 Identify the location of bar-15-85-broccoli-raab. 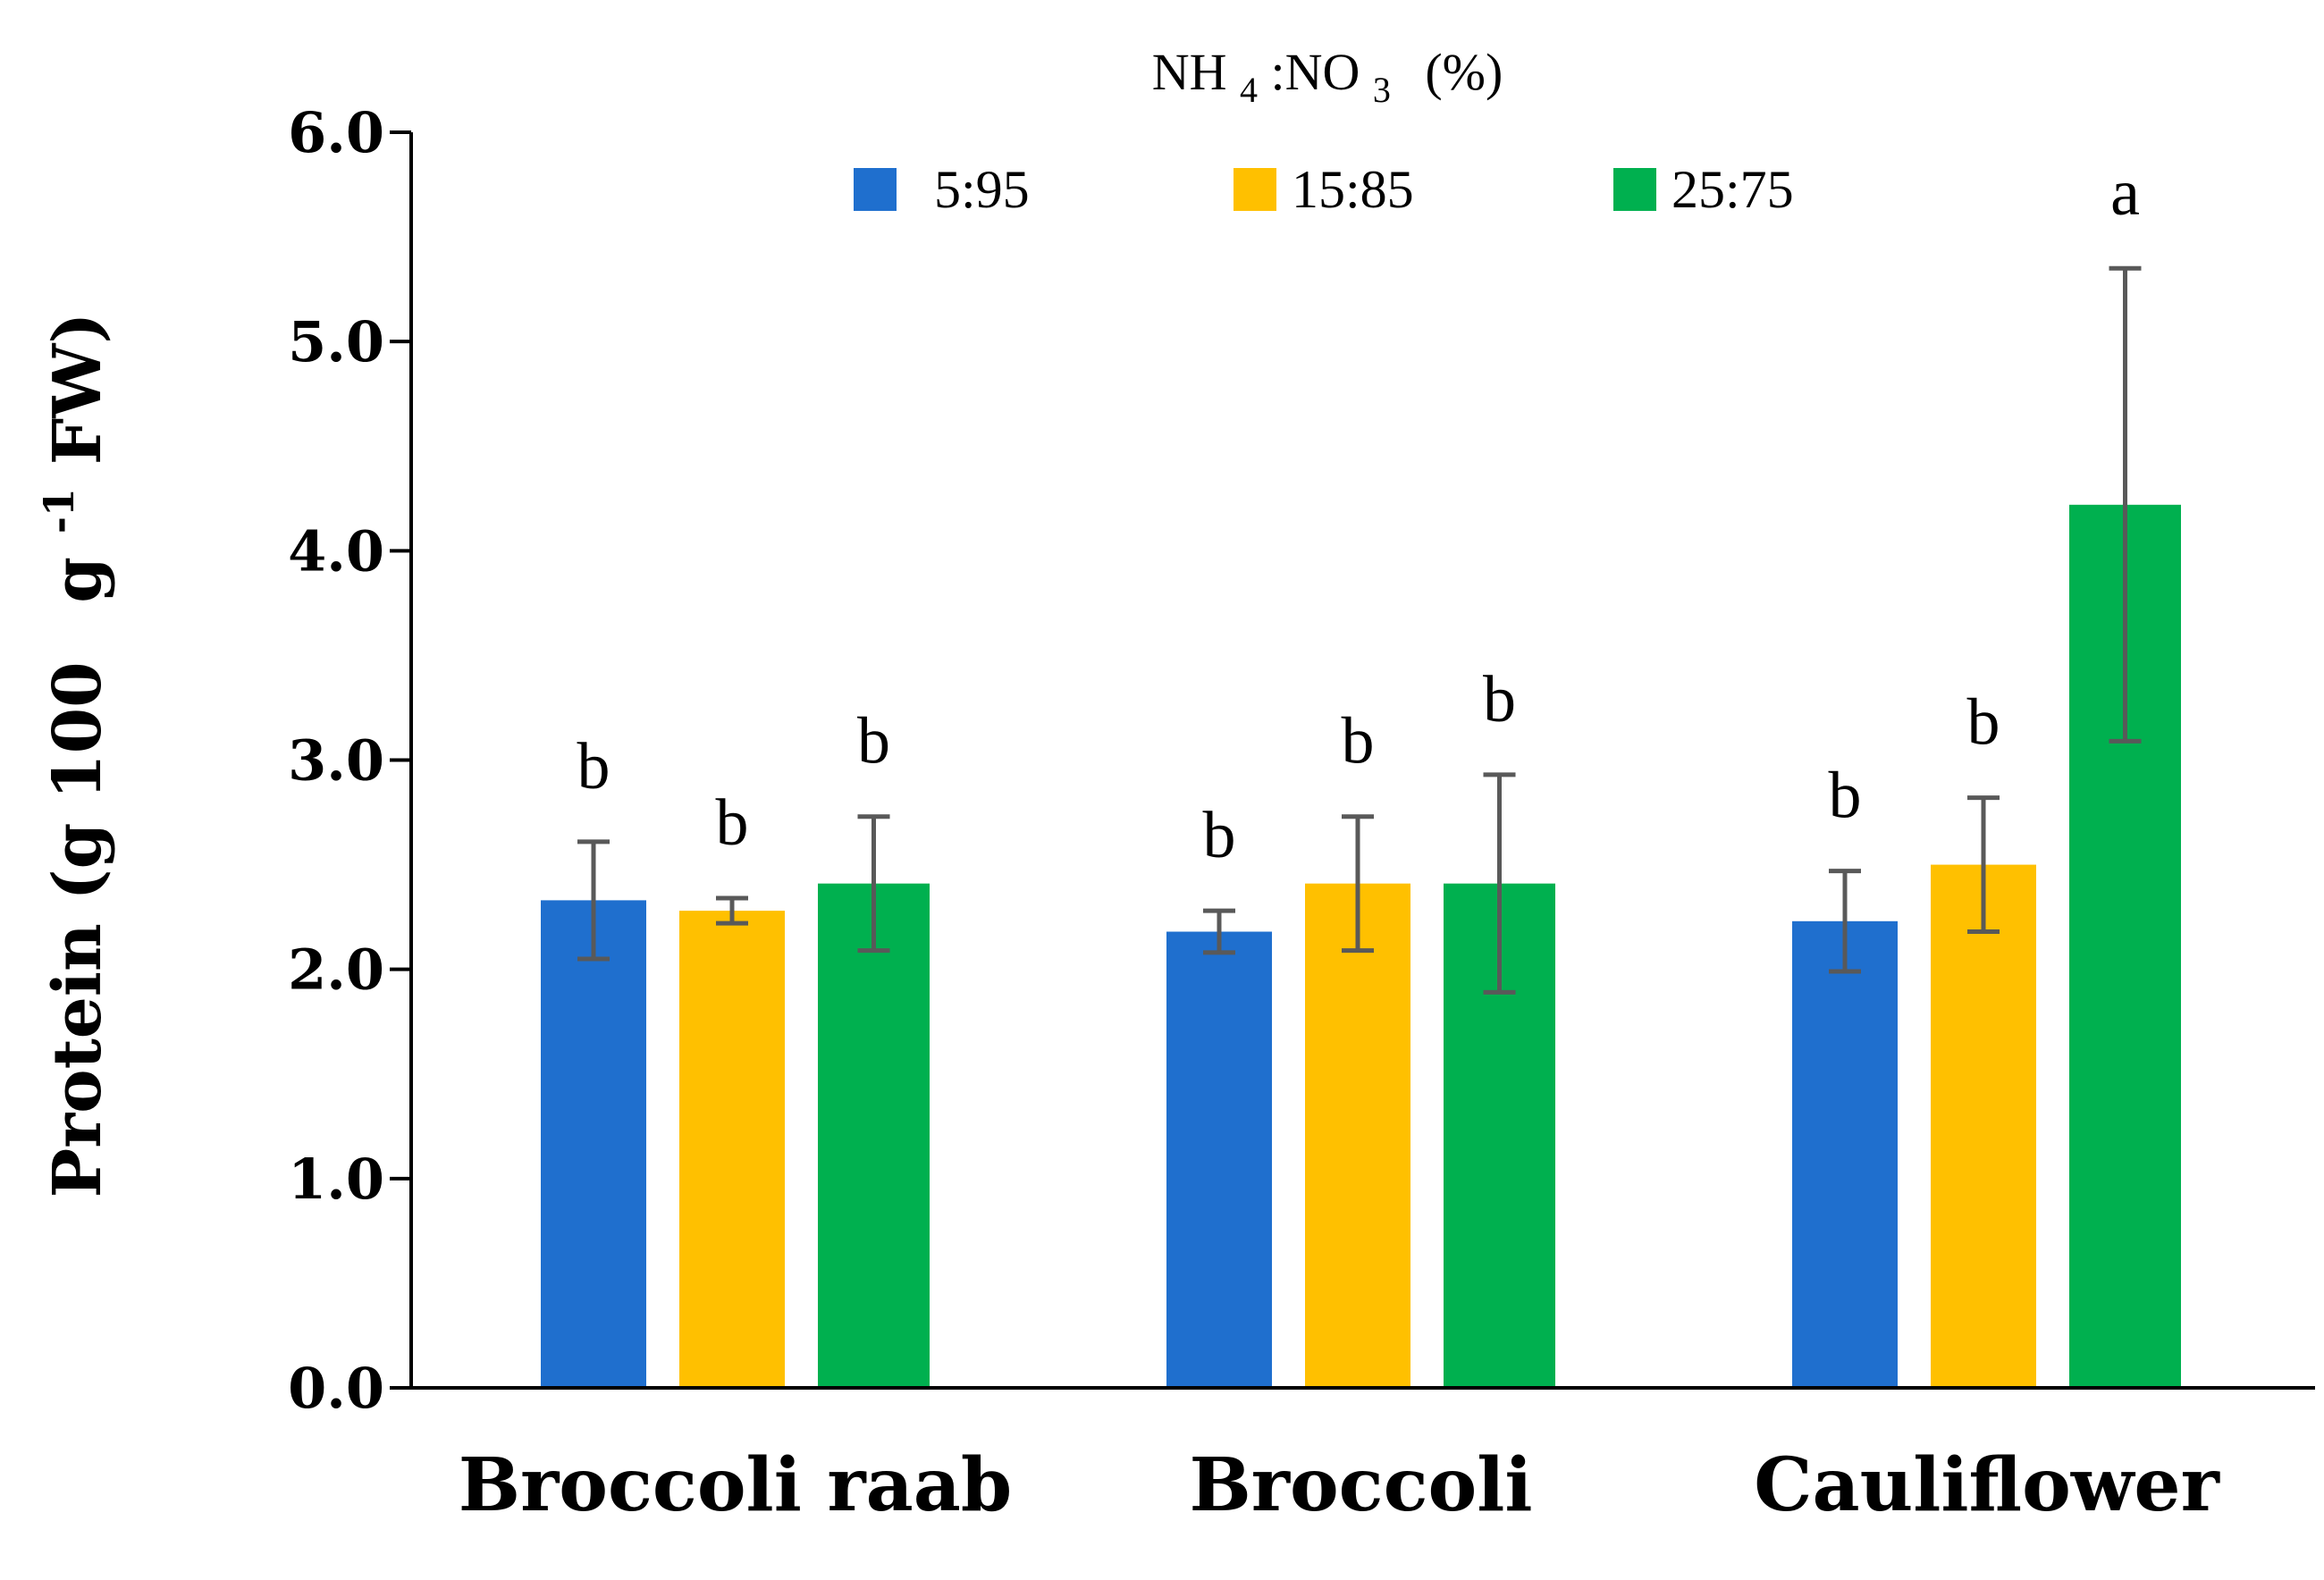
(732, 1149).